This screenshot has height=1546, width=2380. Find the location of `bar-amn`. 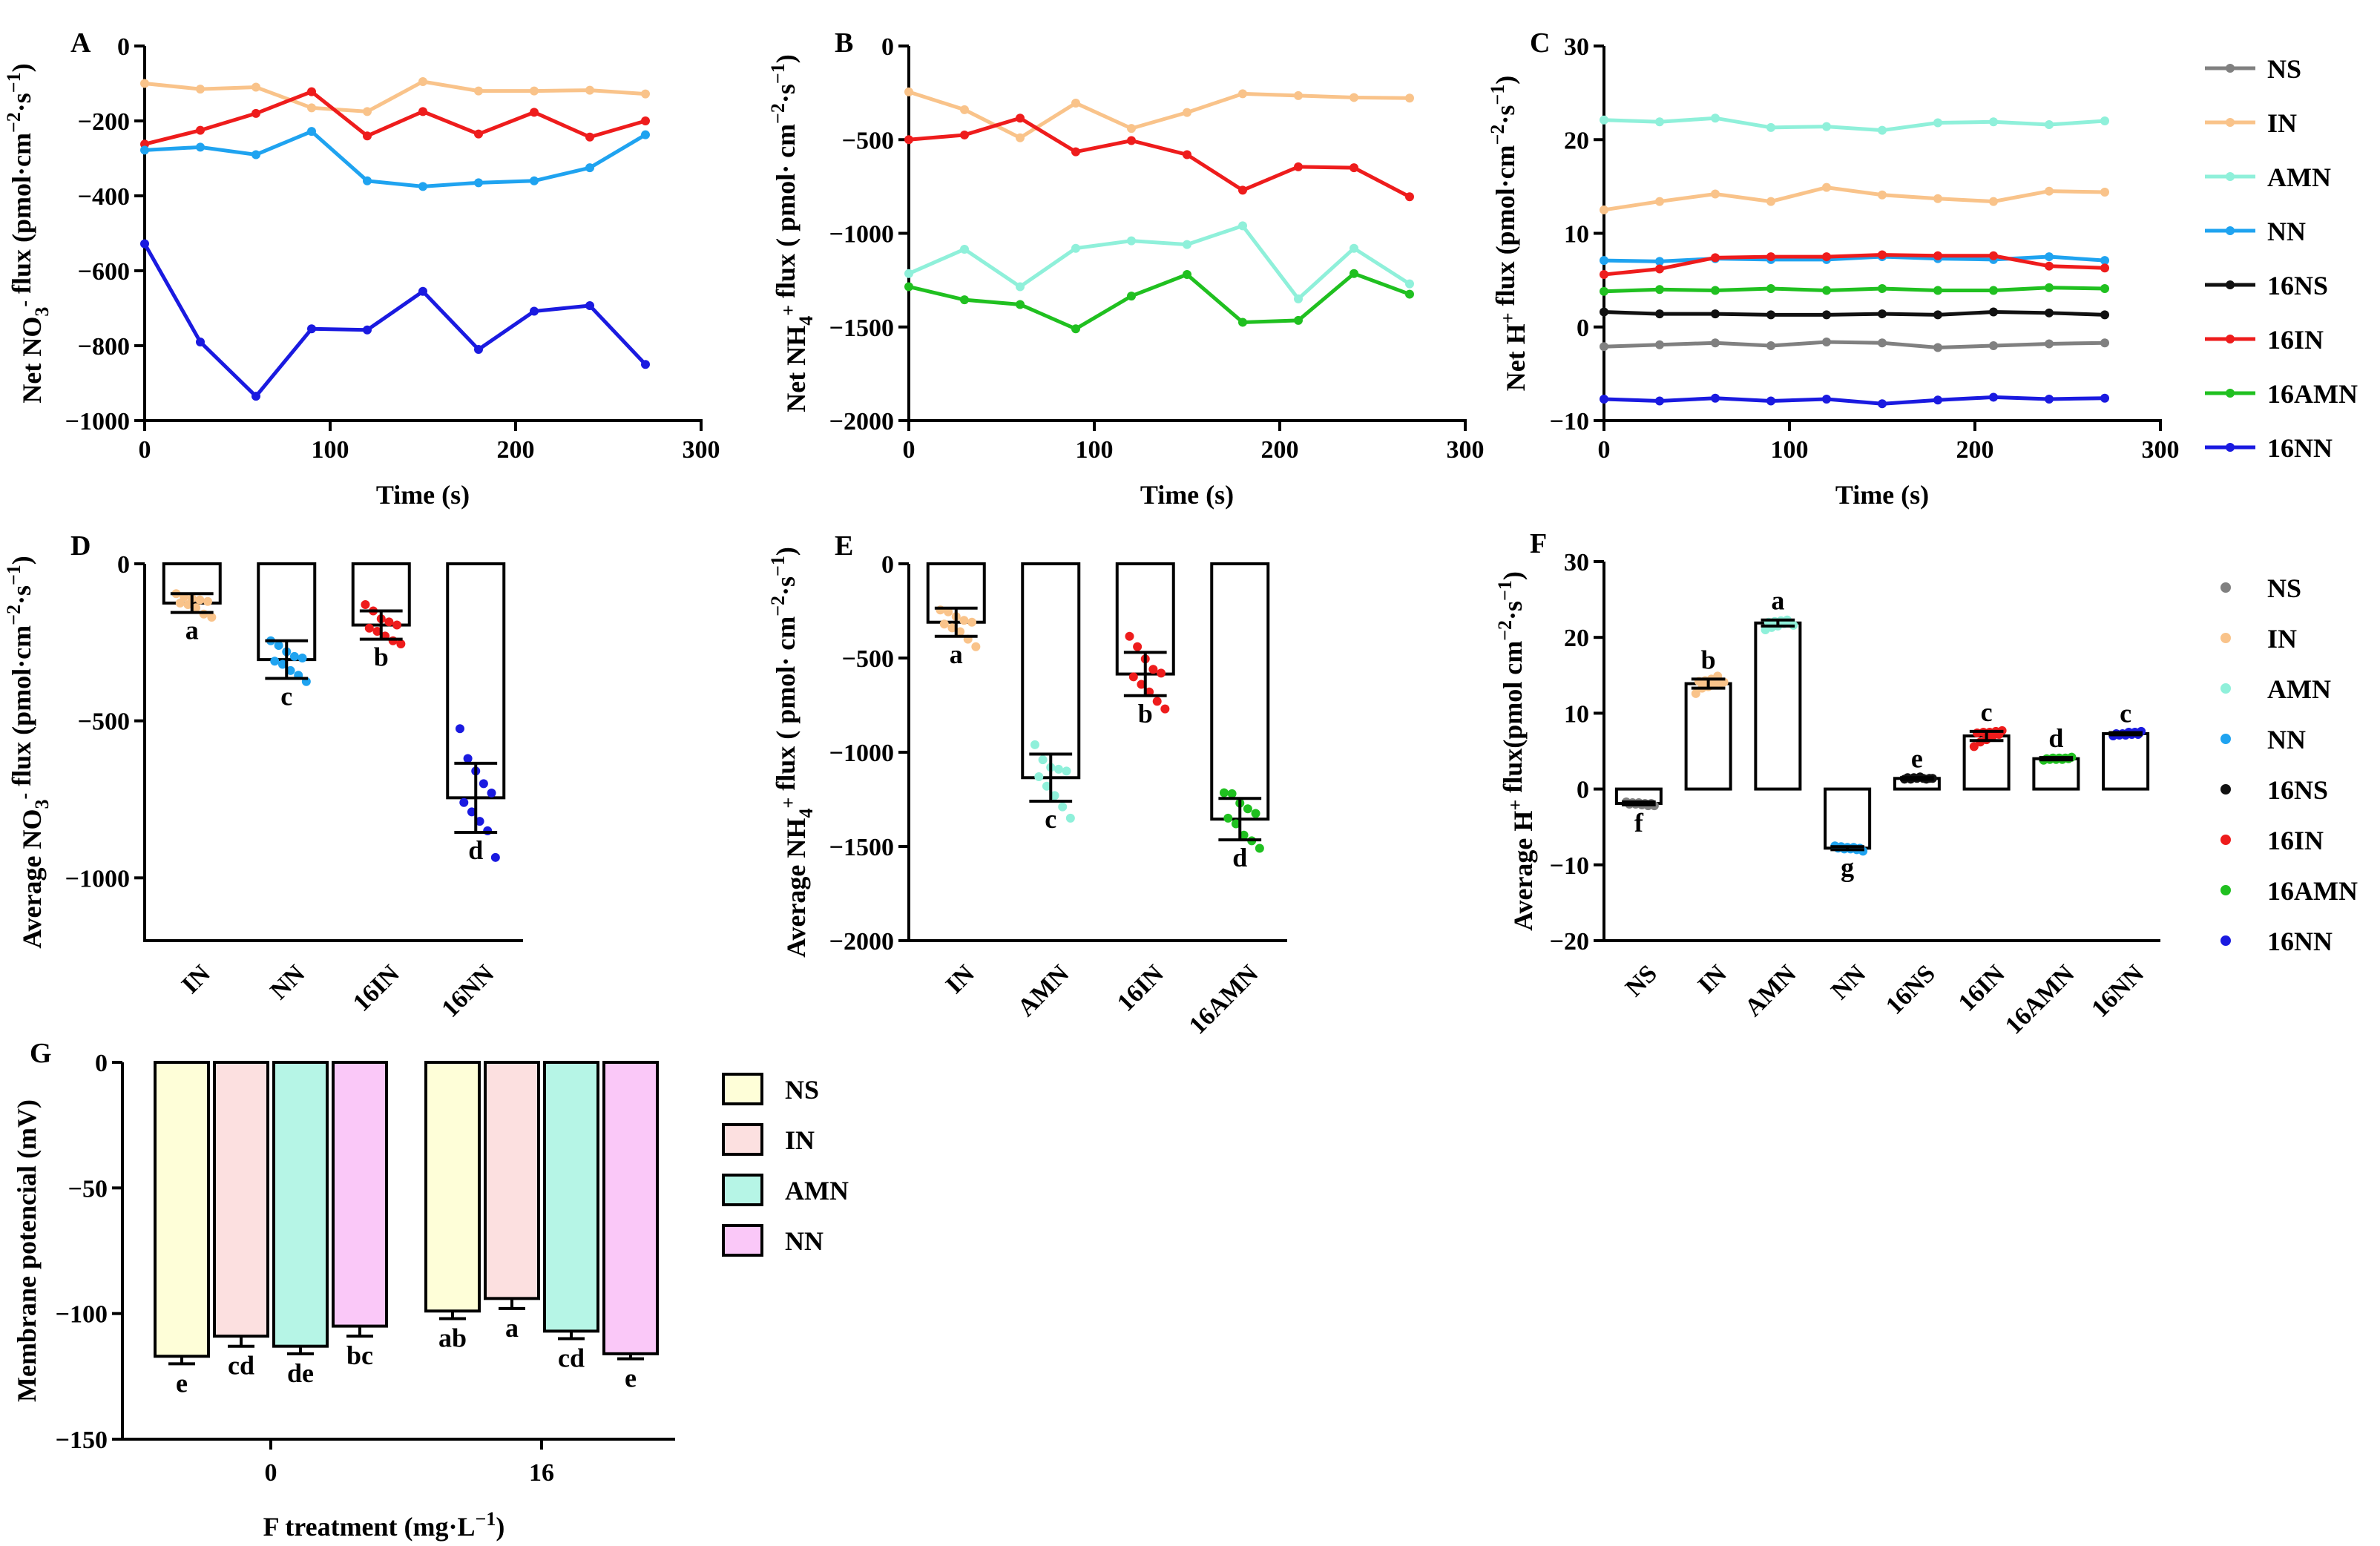

bar-amn is located at coordinates (571, 1197).